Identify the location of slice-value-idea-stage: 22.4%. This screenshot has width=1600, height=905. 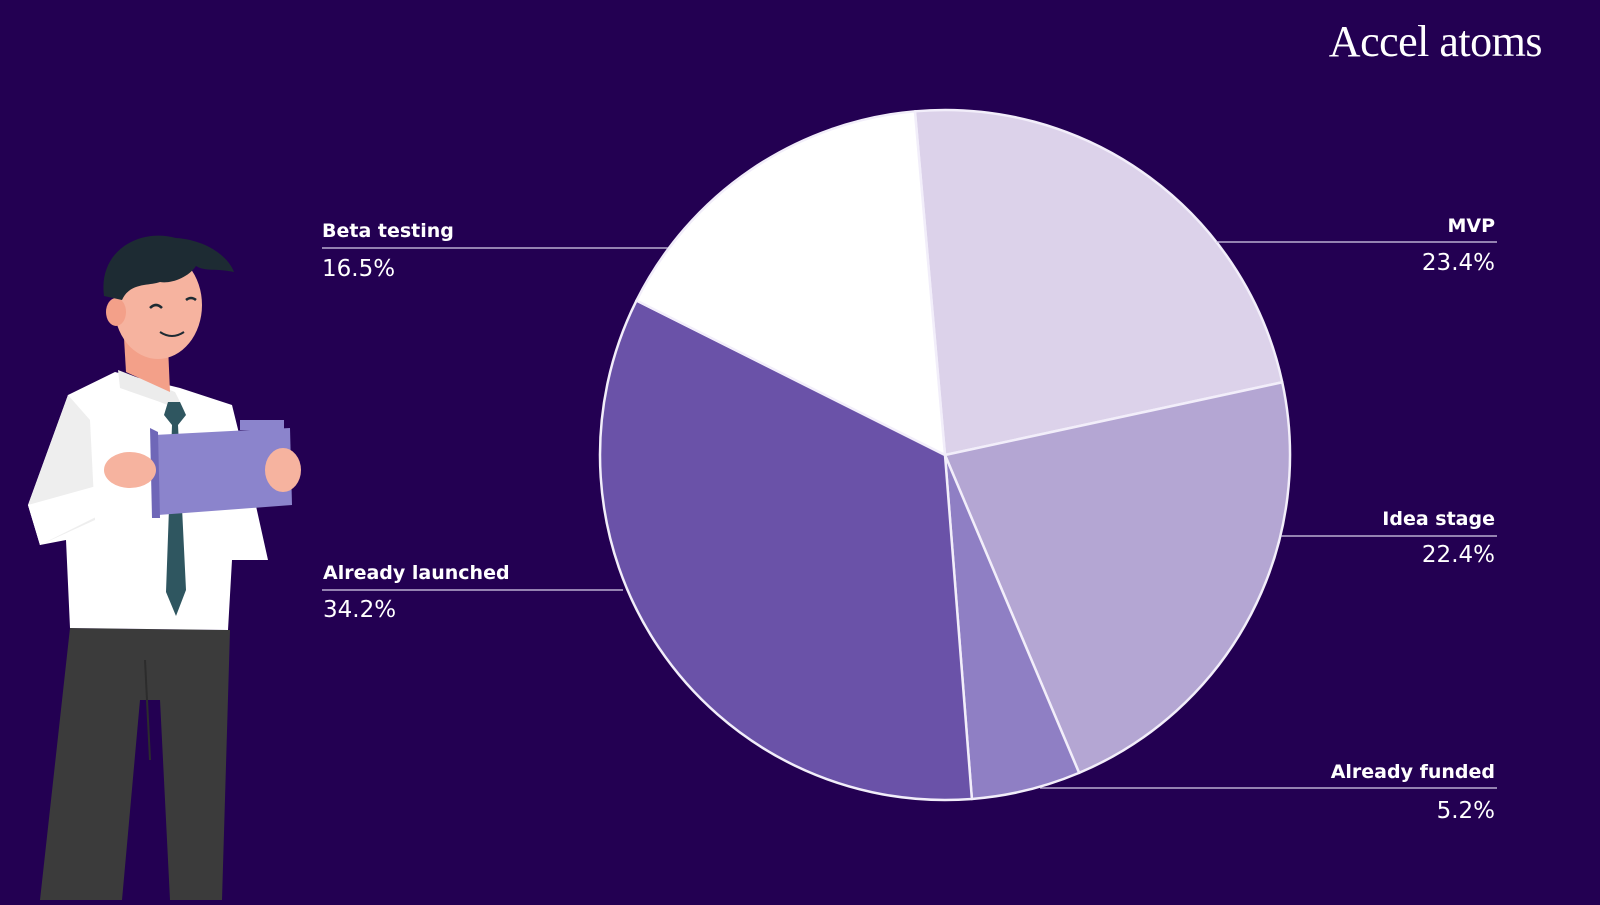
(1458, 555).